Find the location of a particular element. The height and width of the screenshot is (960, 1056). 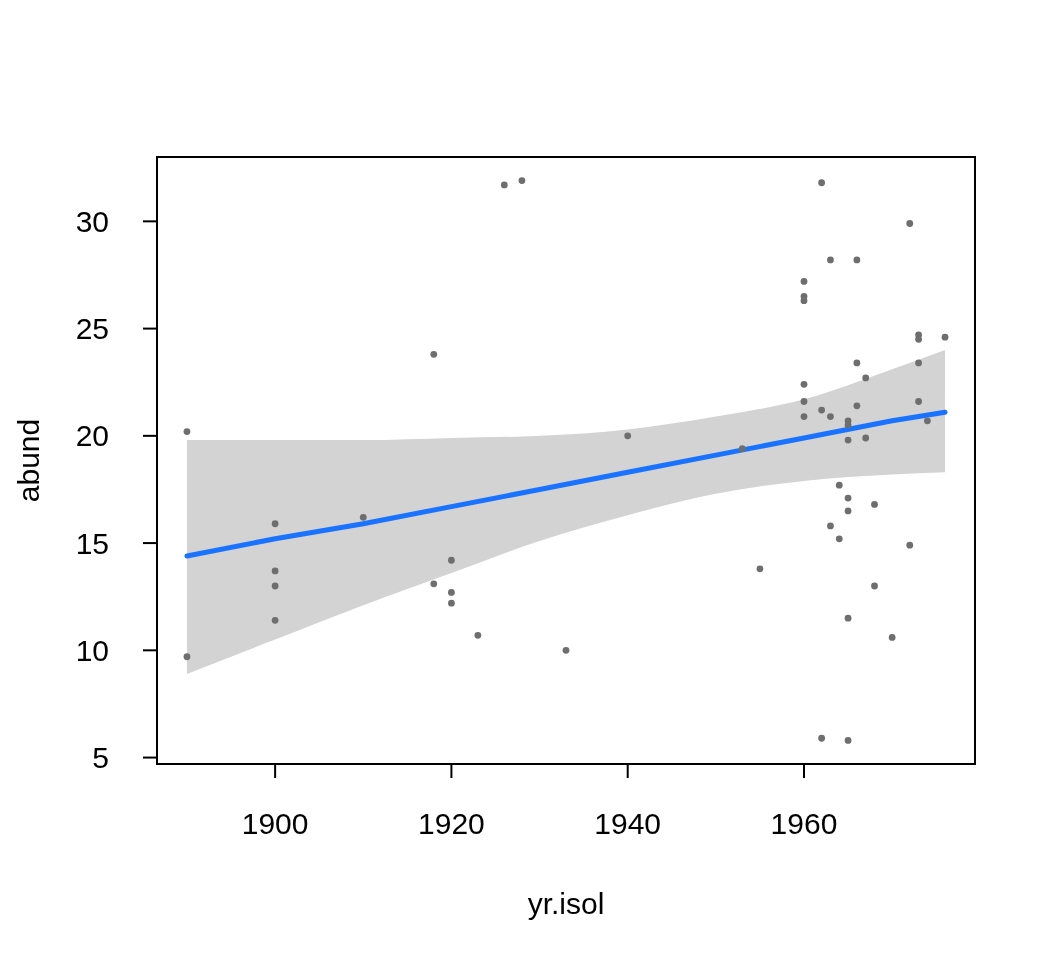

y-tick-label: 20 is located at coordinates (92, 436).